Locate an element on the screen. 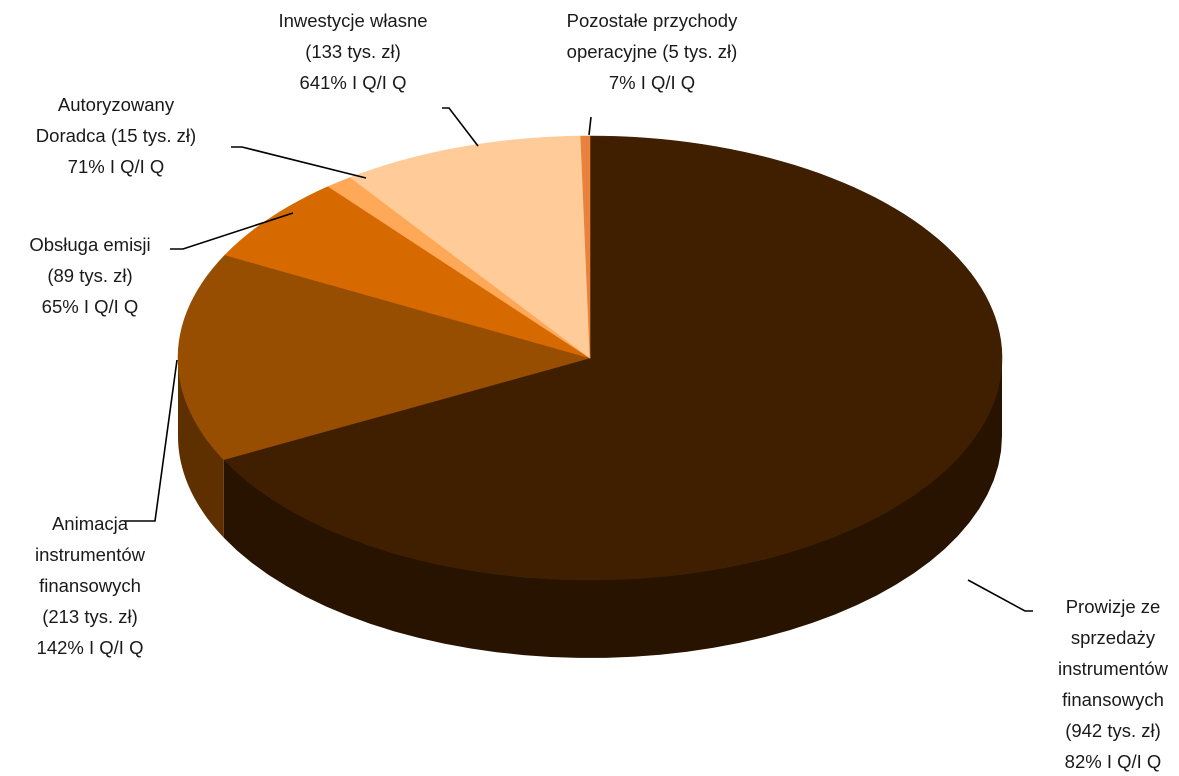  data-label-line: 142% I Q/I Q is located at coordinates (90, 647).